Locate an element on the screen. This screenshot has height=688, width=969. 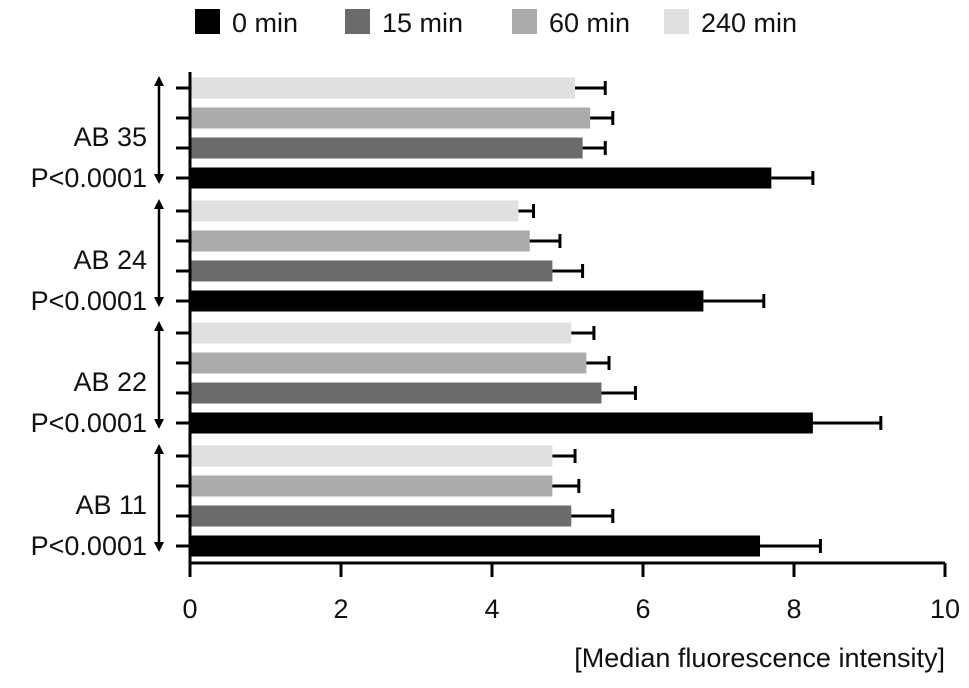
x-tick-label: 6 is located at coordinates (642, 609).